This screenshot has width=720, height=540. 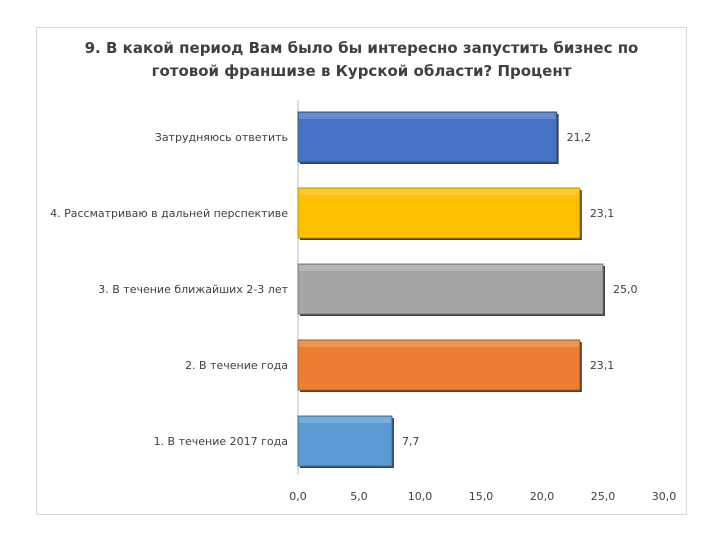 What do you see at coordinates (221, 441) in the screenshot?
I see `category-label: 1. В течение 2017 года` at bounding box center [221, 441].